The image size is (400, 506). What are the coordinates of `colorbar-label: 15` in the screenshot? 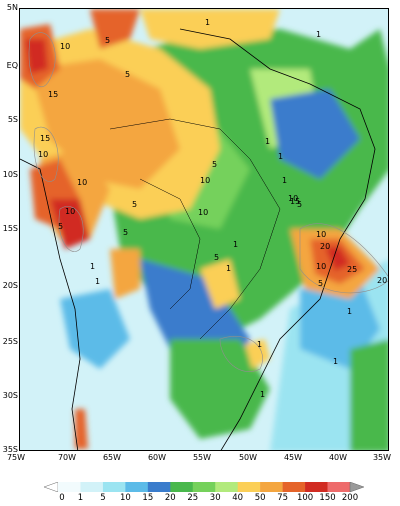 It's located at (148, 498).